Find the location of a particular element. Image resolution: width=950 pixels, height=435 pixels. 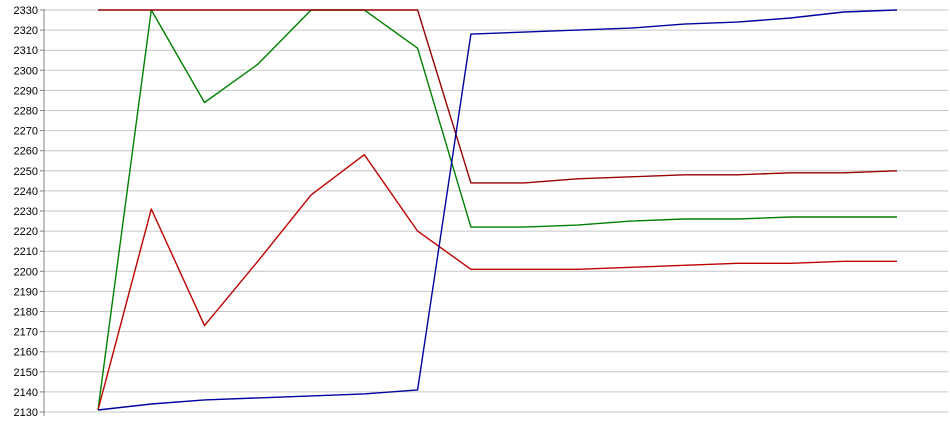

y-axis-tick-label: 2330 is located at coordinates (26, 11).